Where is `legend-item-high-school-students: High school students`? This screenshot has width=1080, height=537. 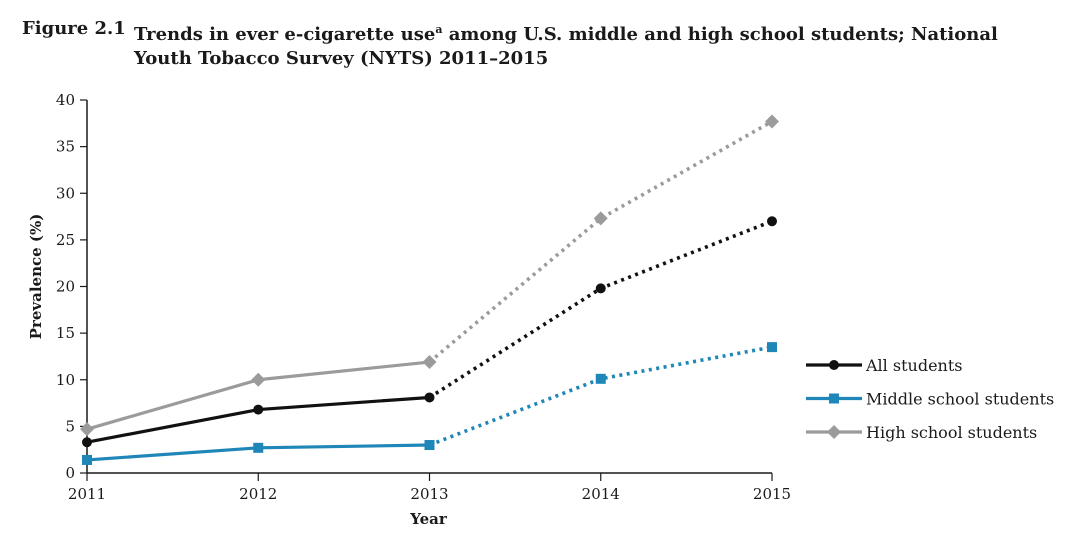
legend-item-high-school-students: High school students is located at coordinates (921, 432).